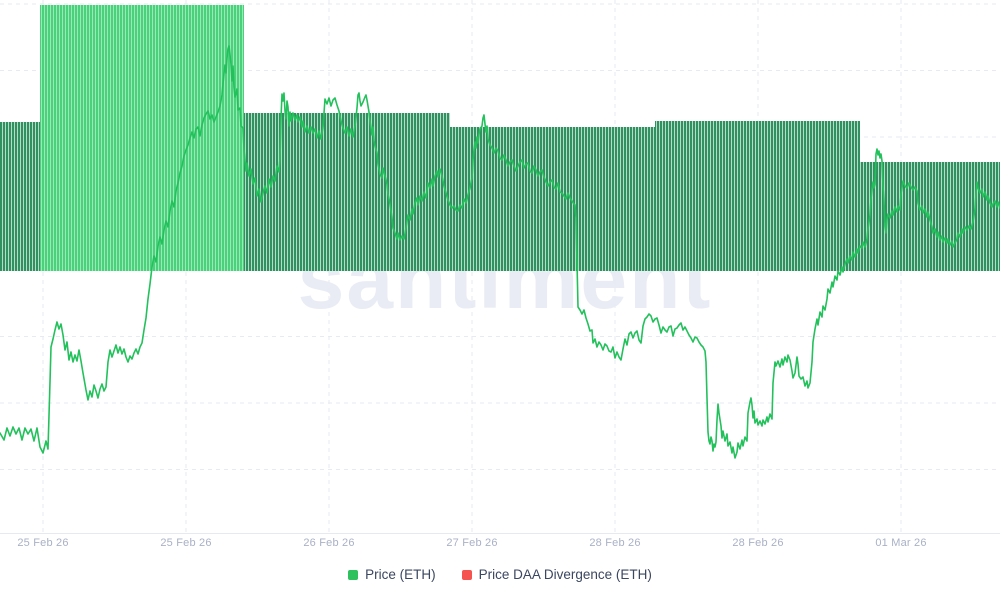 Image resolution: width=1000 pixels, height=600 pixels. I want to click on legend-item-price: Price (ETH), so click(392, 574).